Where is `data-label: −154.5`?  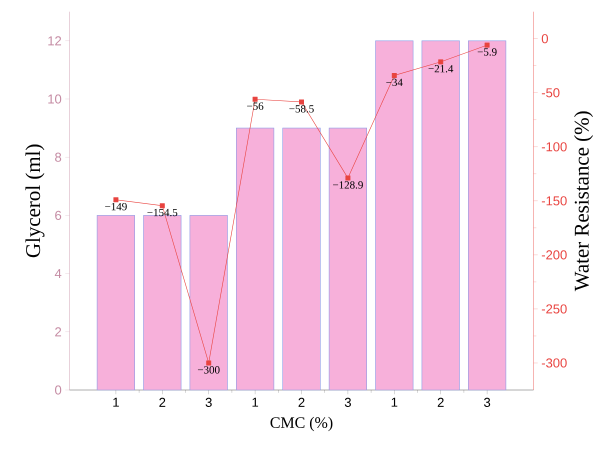
data-label: −154.5 is located at coordinates (162, 212).